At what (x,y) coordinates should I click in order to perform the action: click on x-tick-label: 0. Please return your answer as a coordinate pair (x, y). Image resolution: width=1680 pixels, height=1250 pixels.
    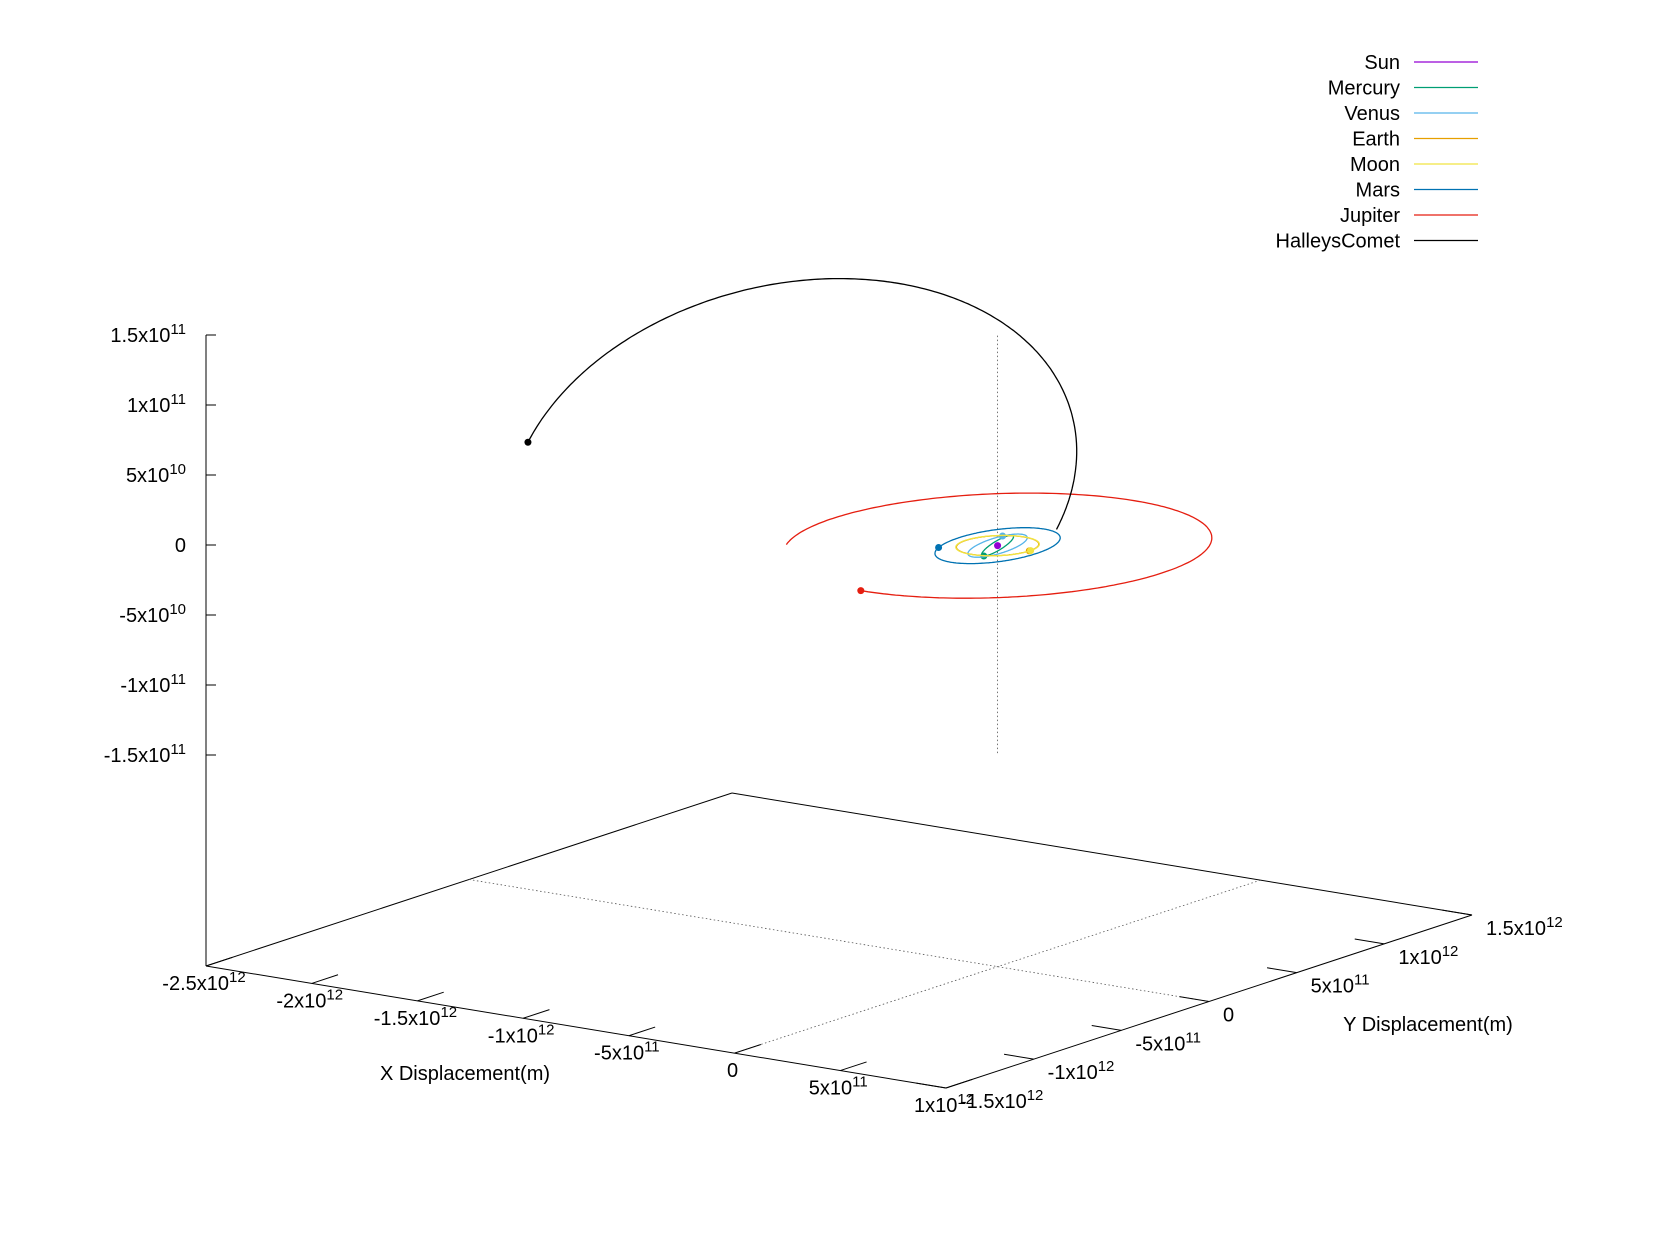
    Looking at the image, I should click on (732, 1071).